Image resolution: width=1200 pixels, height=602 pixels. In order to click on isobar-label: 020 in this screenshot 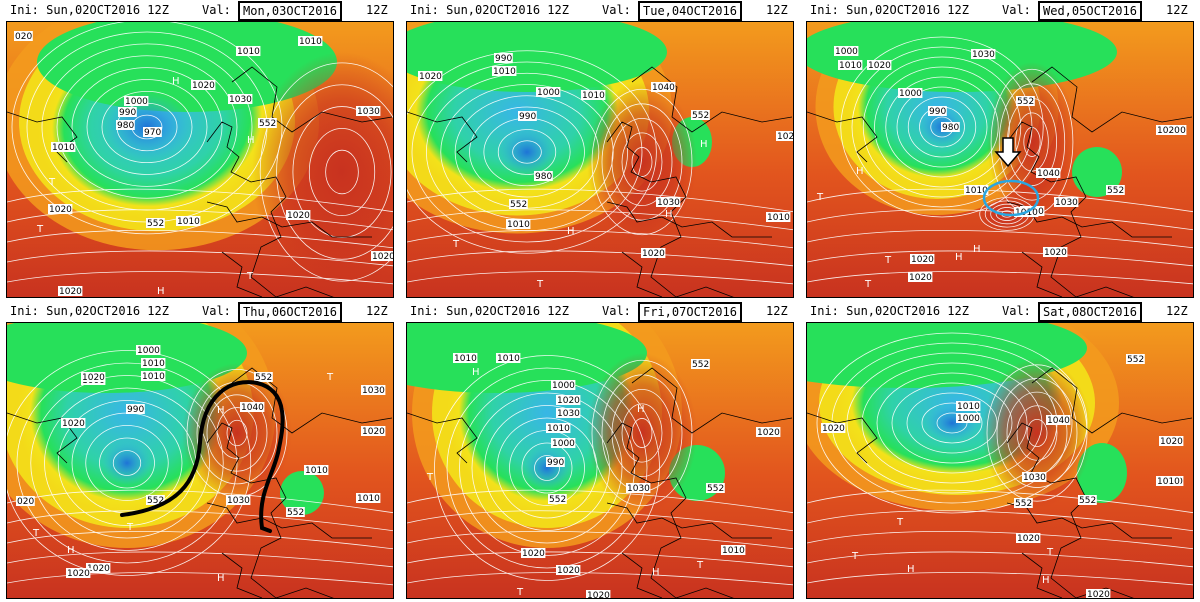, I will do `click(25, 501)`.